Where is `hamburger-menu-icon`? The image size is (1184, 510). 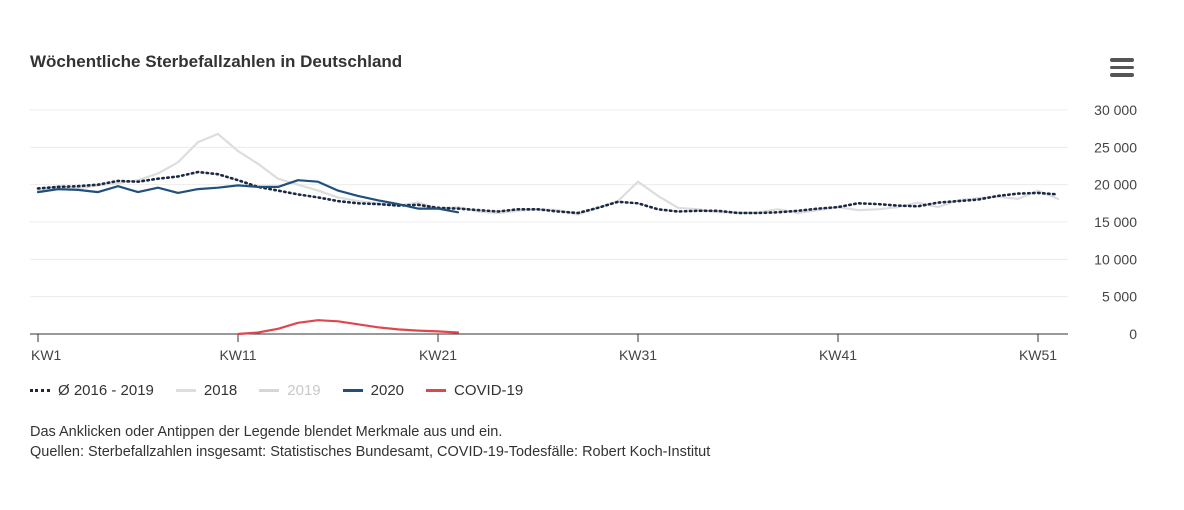 hamburger-menu-icon is located at coordinates (1124, 69).